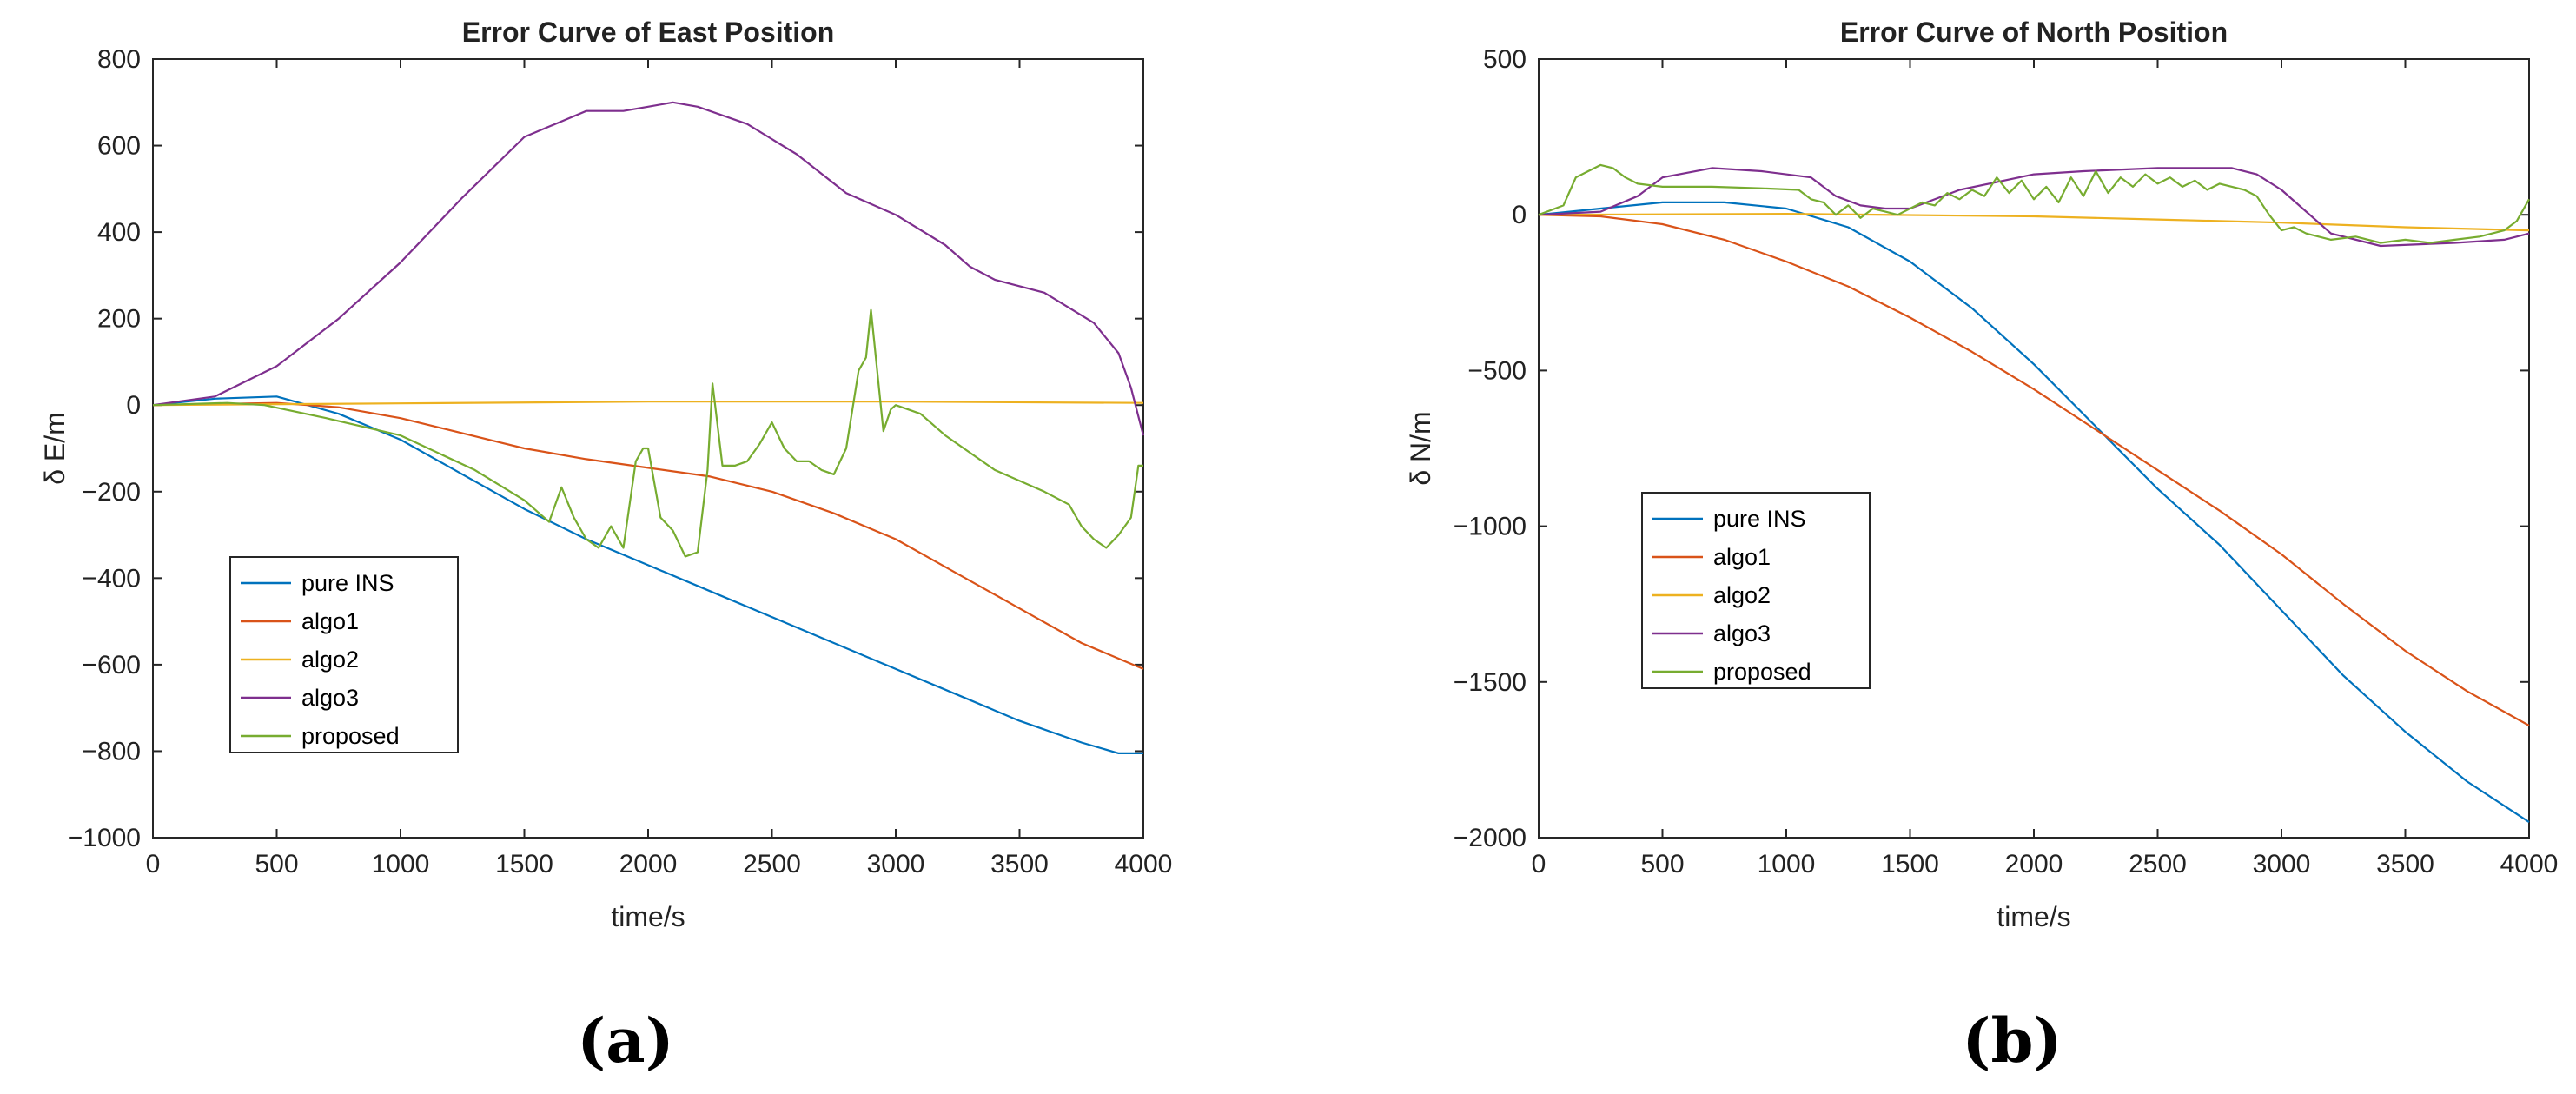 This screenshot has height=1094, width=2576. Describe the element at coordinates (648, 32) in the screenshot. I see `chart-title: Error Curve of East Position` at that location.